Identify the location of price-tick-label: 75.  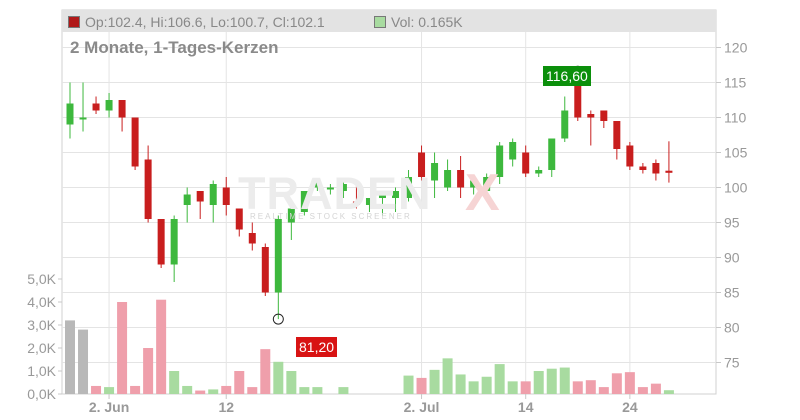
(732, 363).